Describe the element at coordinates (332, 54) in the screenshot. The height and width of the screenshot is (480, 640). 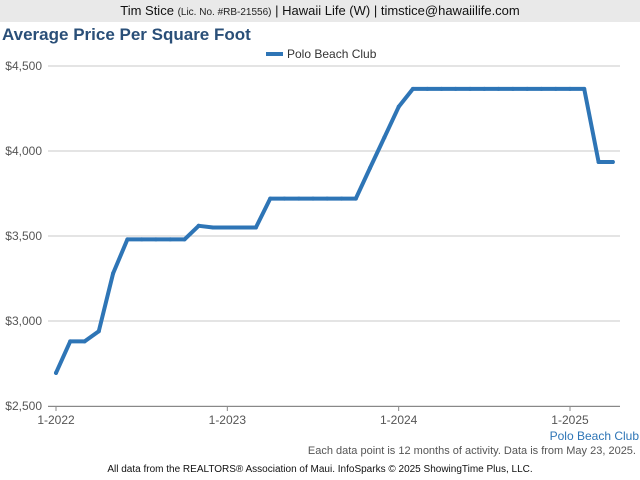
I see `legend-label: Polo Beach Club` at that location.